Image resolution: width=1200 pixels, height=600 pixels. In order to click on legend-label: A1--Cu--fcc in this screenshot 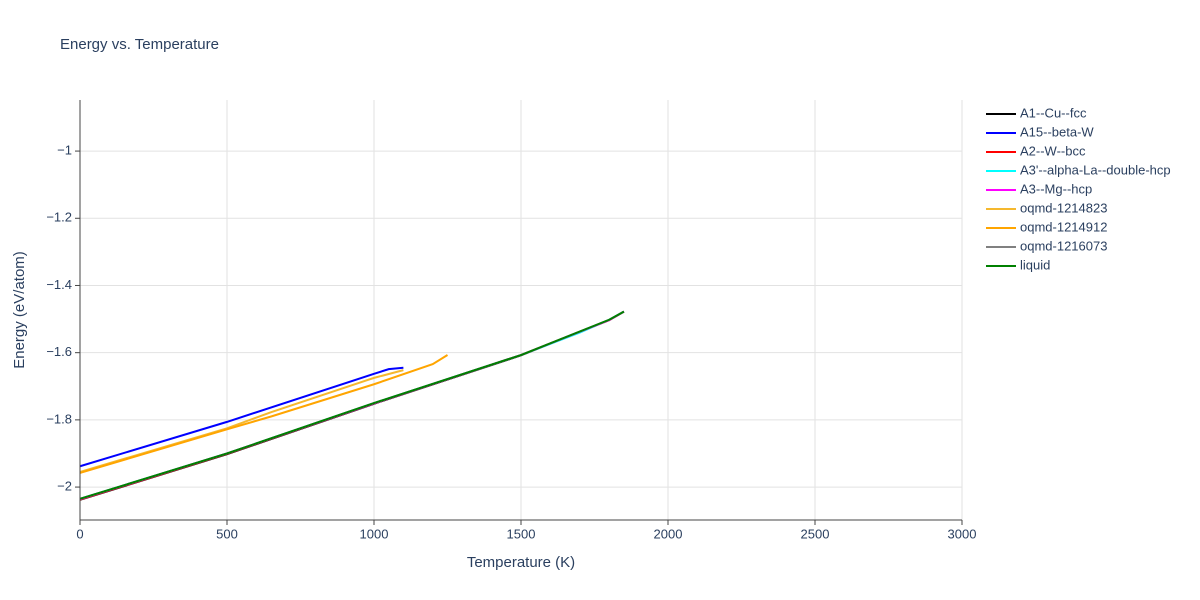, I will do `click(1053, 112)`.